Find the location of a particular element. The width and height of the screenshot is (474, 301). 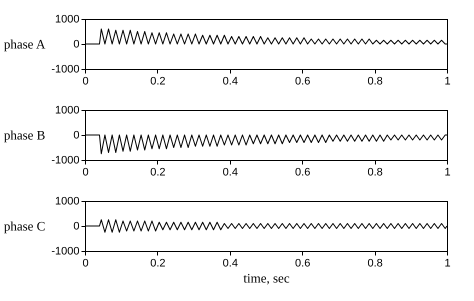

x-axis-title: time, sec is located at coordinates (266, 278).